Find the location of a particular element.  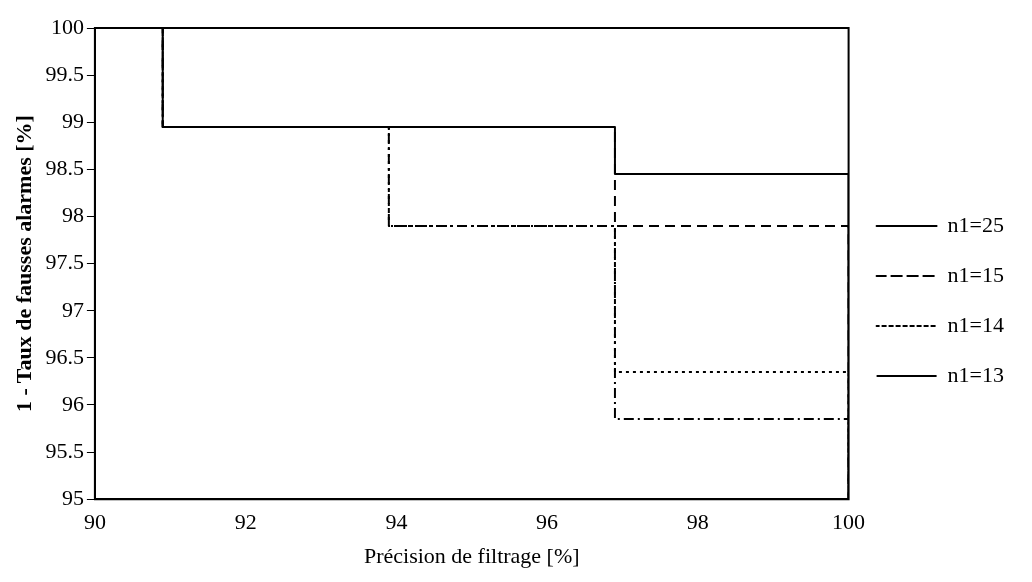

y-tick-label: 99 is located at coordinates (72, 121).